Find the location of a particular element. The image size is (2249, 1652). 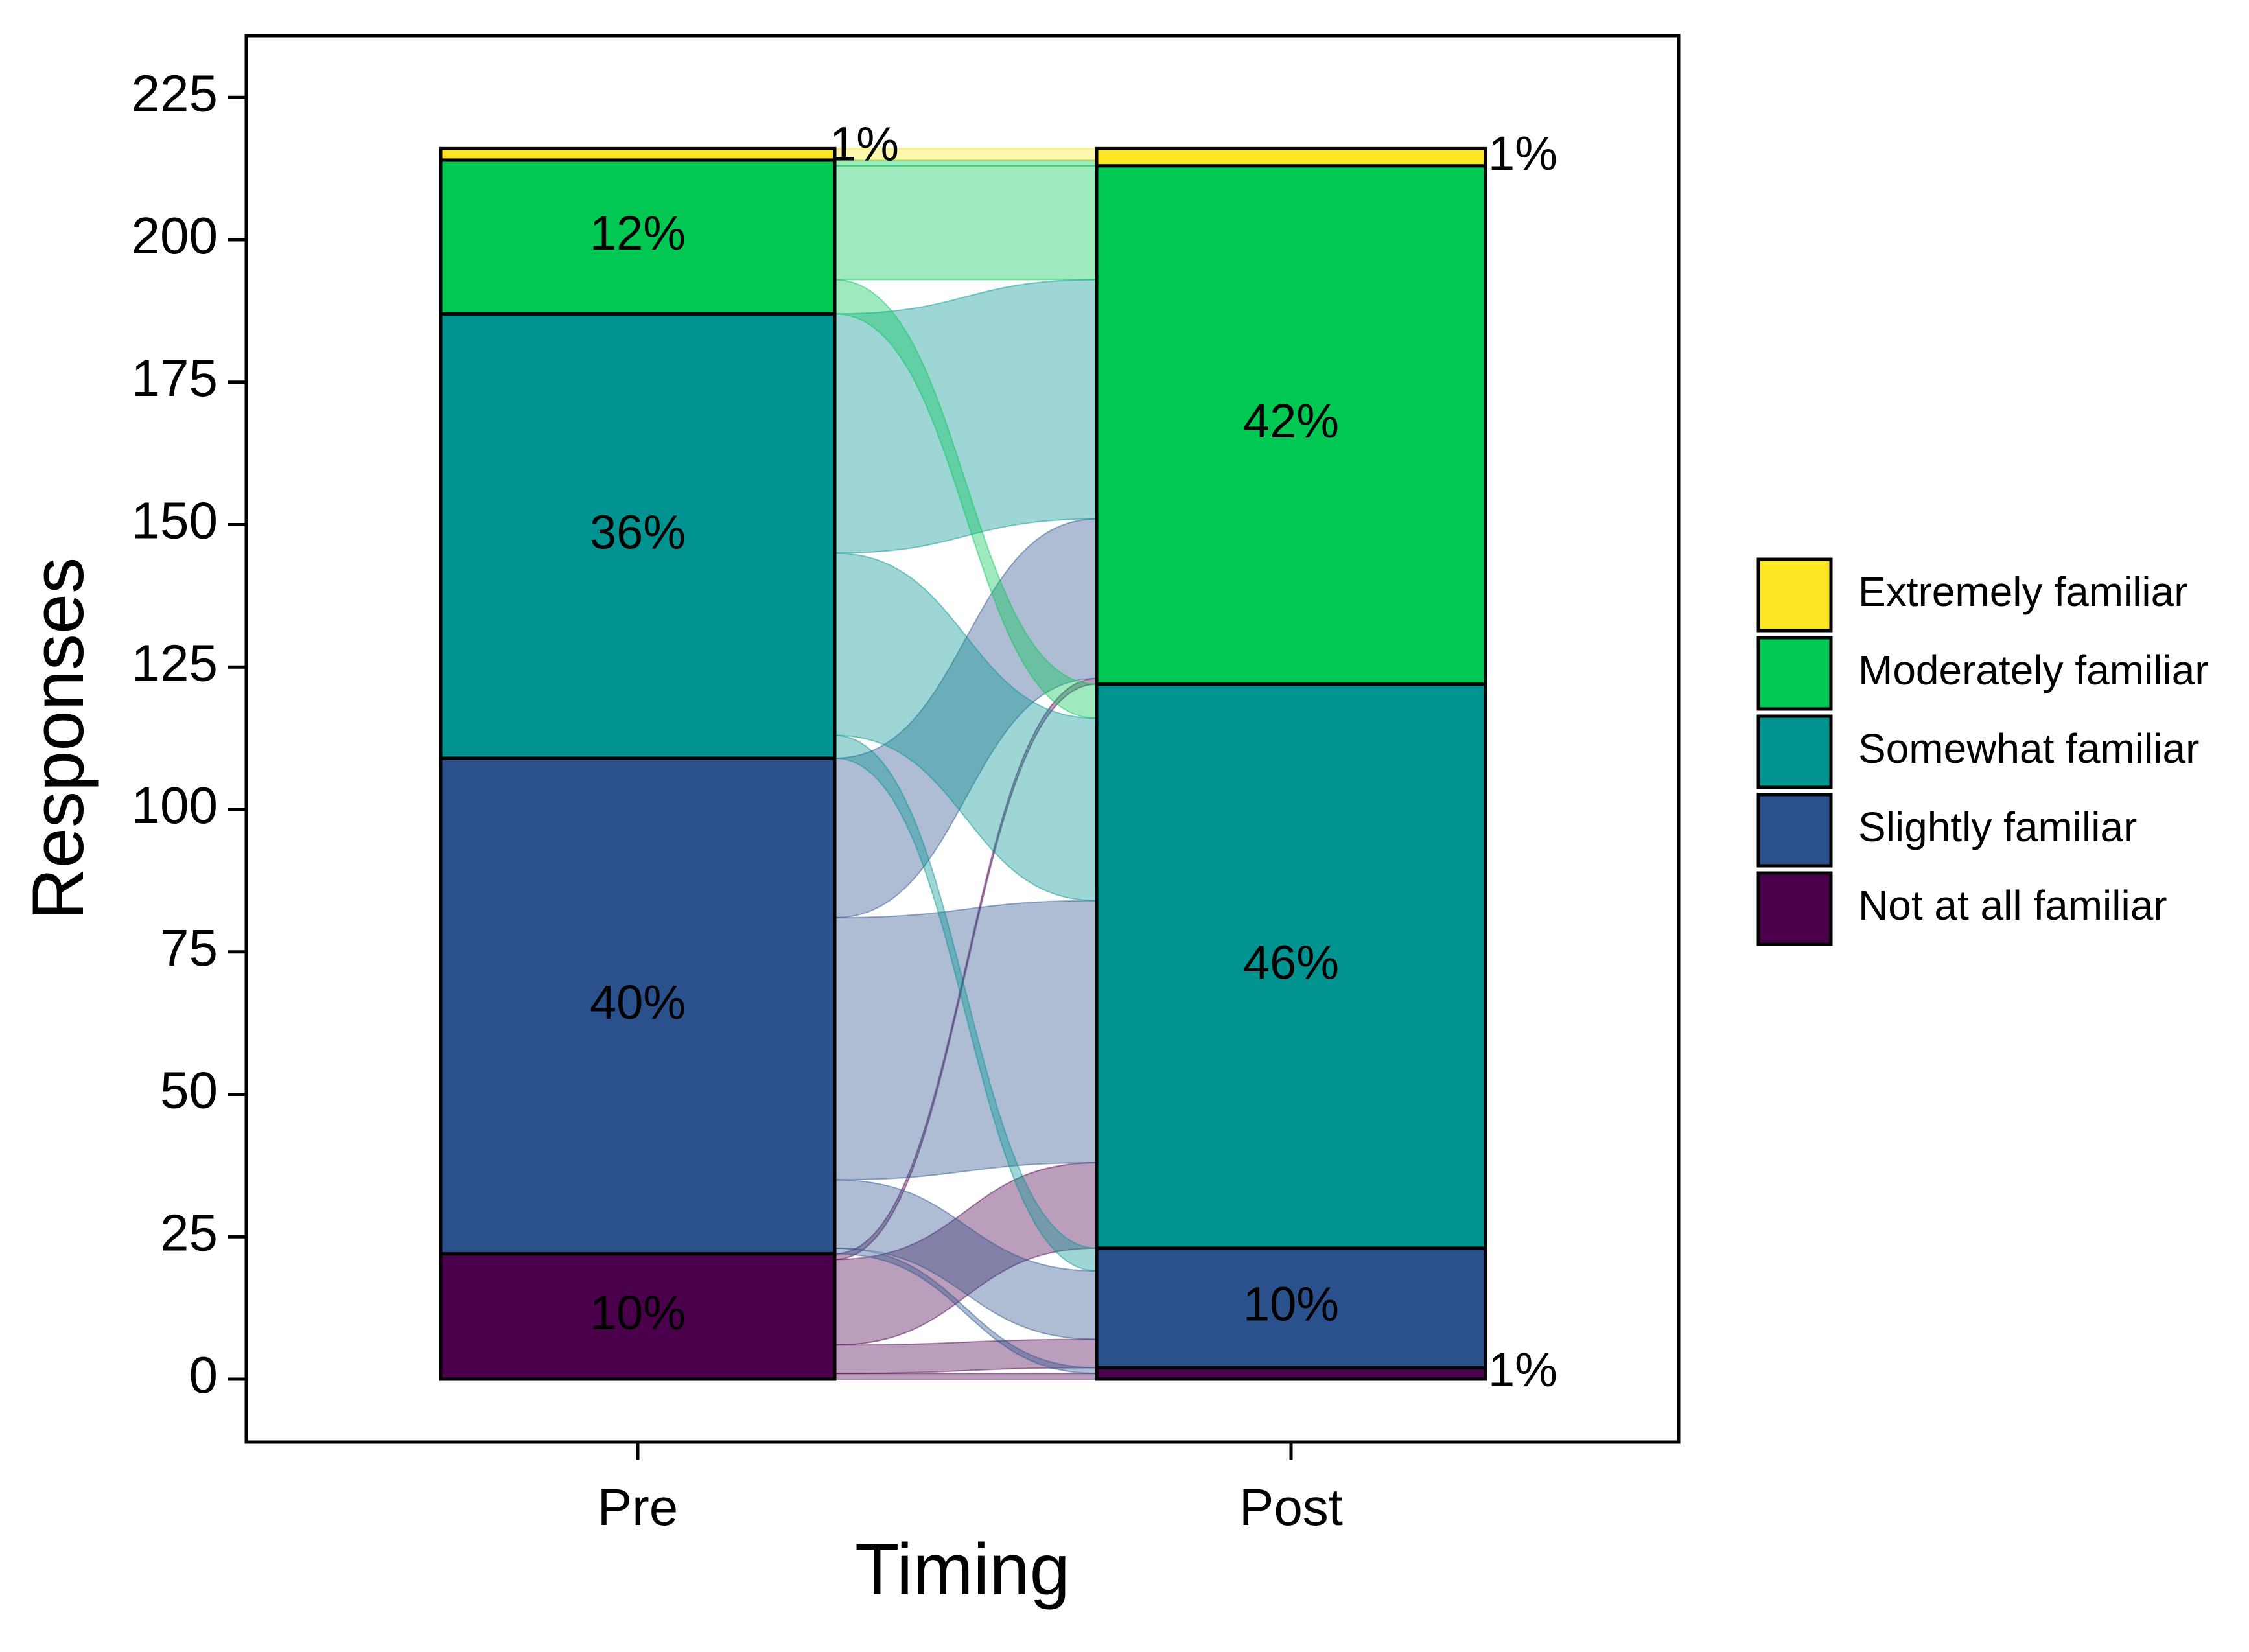

legend-label-somewhat-familiar: Somewhat familiar is located at coordinates (2028, 748).